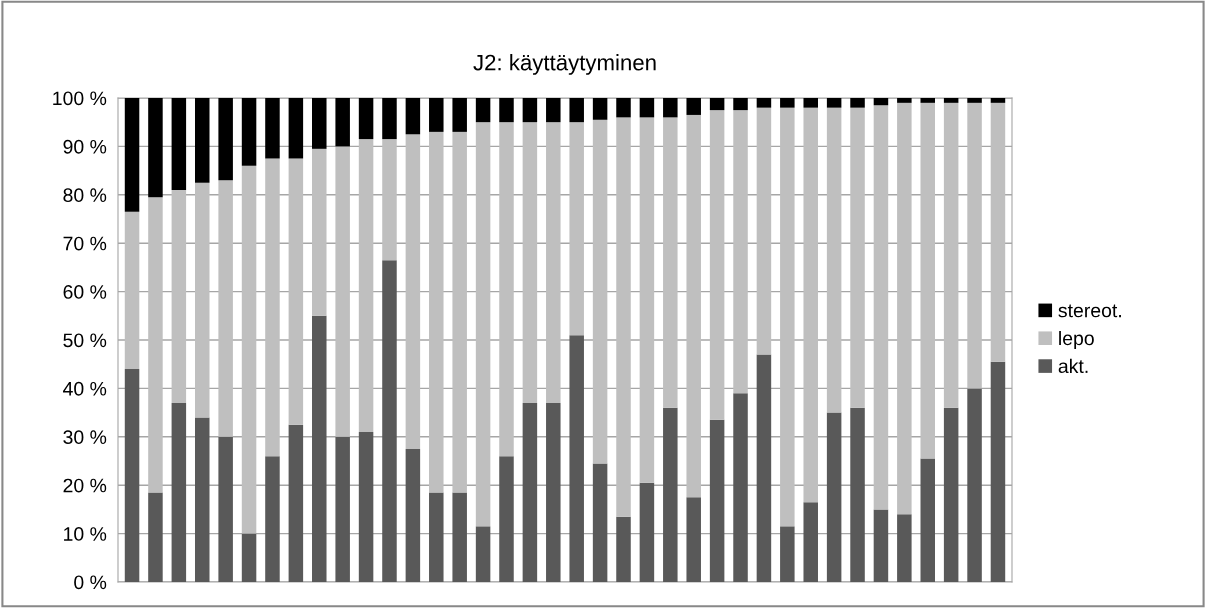 The height and width of the screenshot is (608, 1206). I want to click on legend-label: stereot., so click(1089, 311).